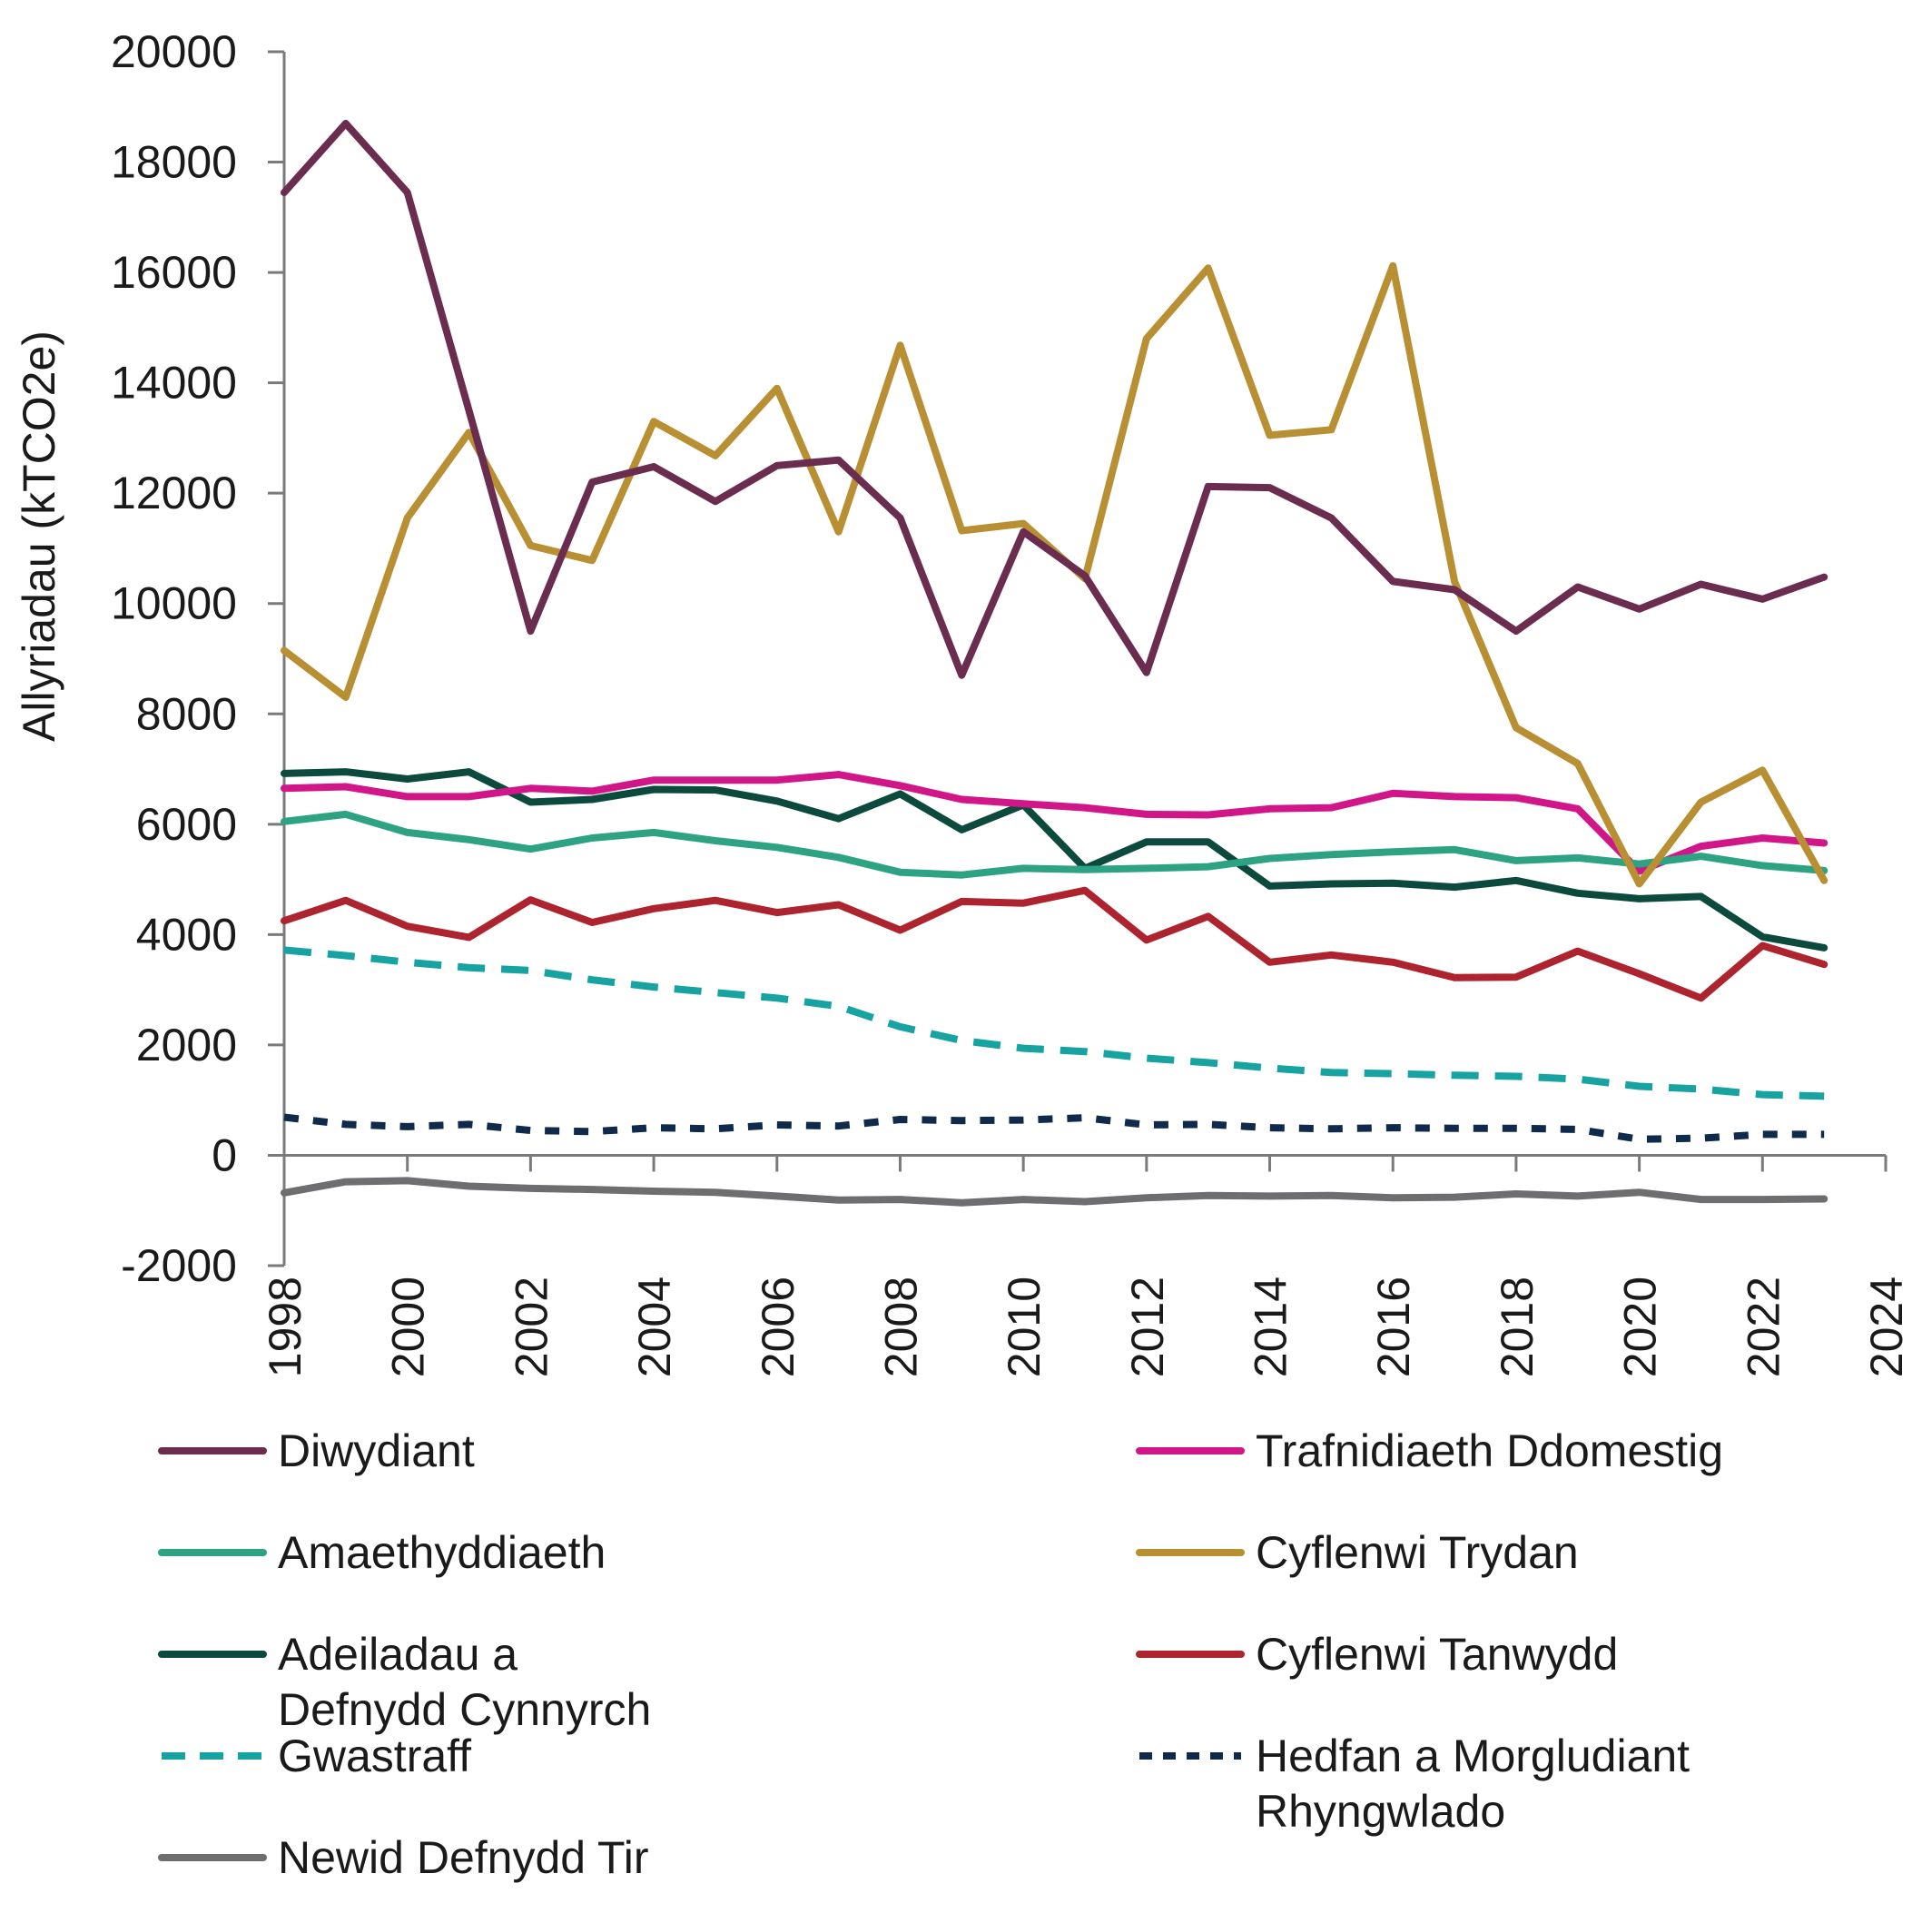 The height and width of the screenshot is (1913, 1932). What do you see at coordinates (442, 1552) in the screenshot?
I see `legend-label: Amaethyddiaeth` at bounding box center [442, 1552].